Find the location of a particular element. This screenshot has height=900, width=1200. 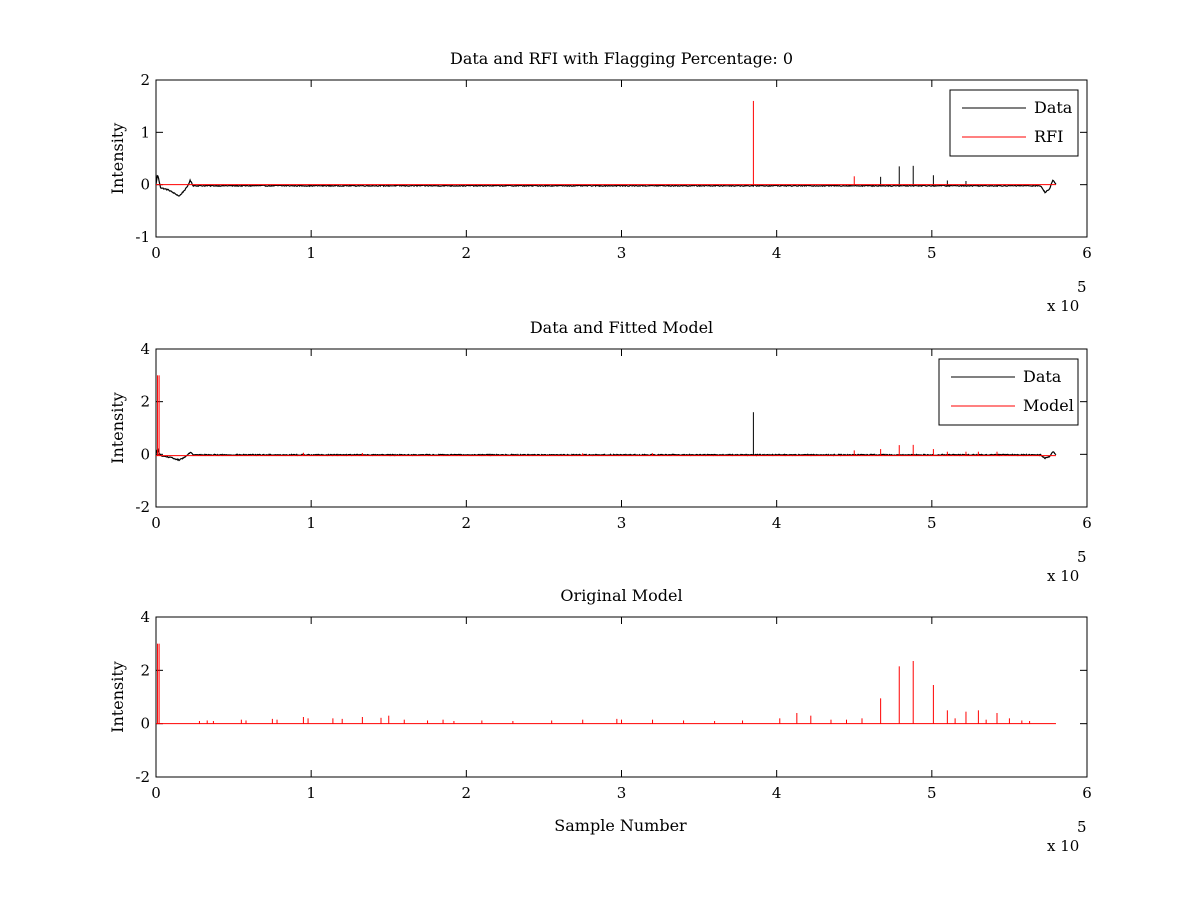

y-tick-label: 1 is located at coordinates (145, 132).